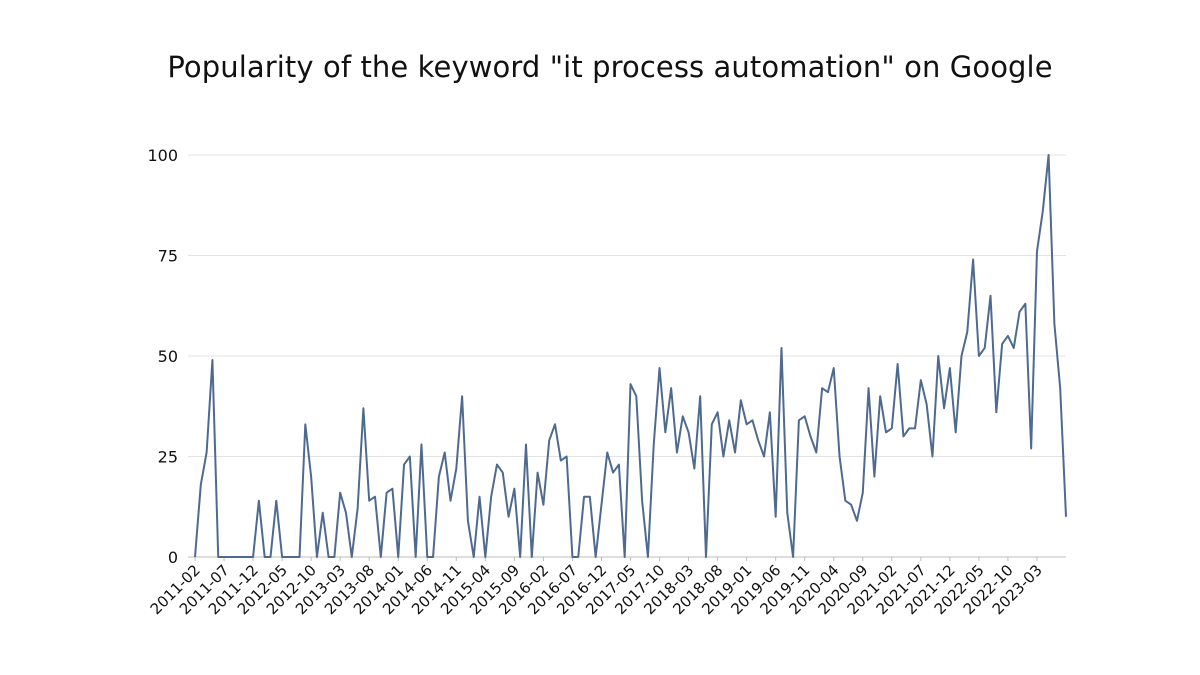 The height and width of the screenshot is (675, 1200). I want to click on y-tick-label: 25, so click(168, 457).